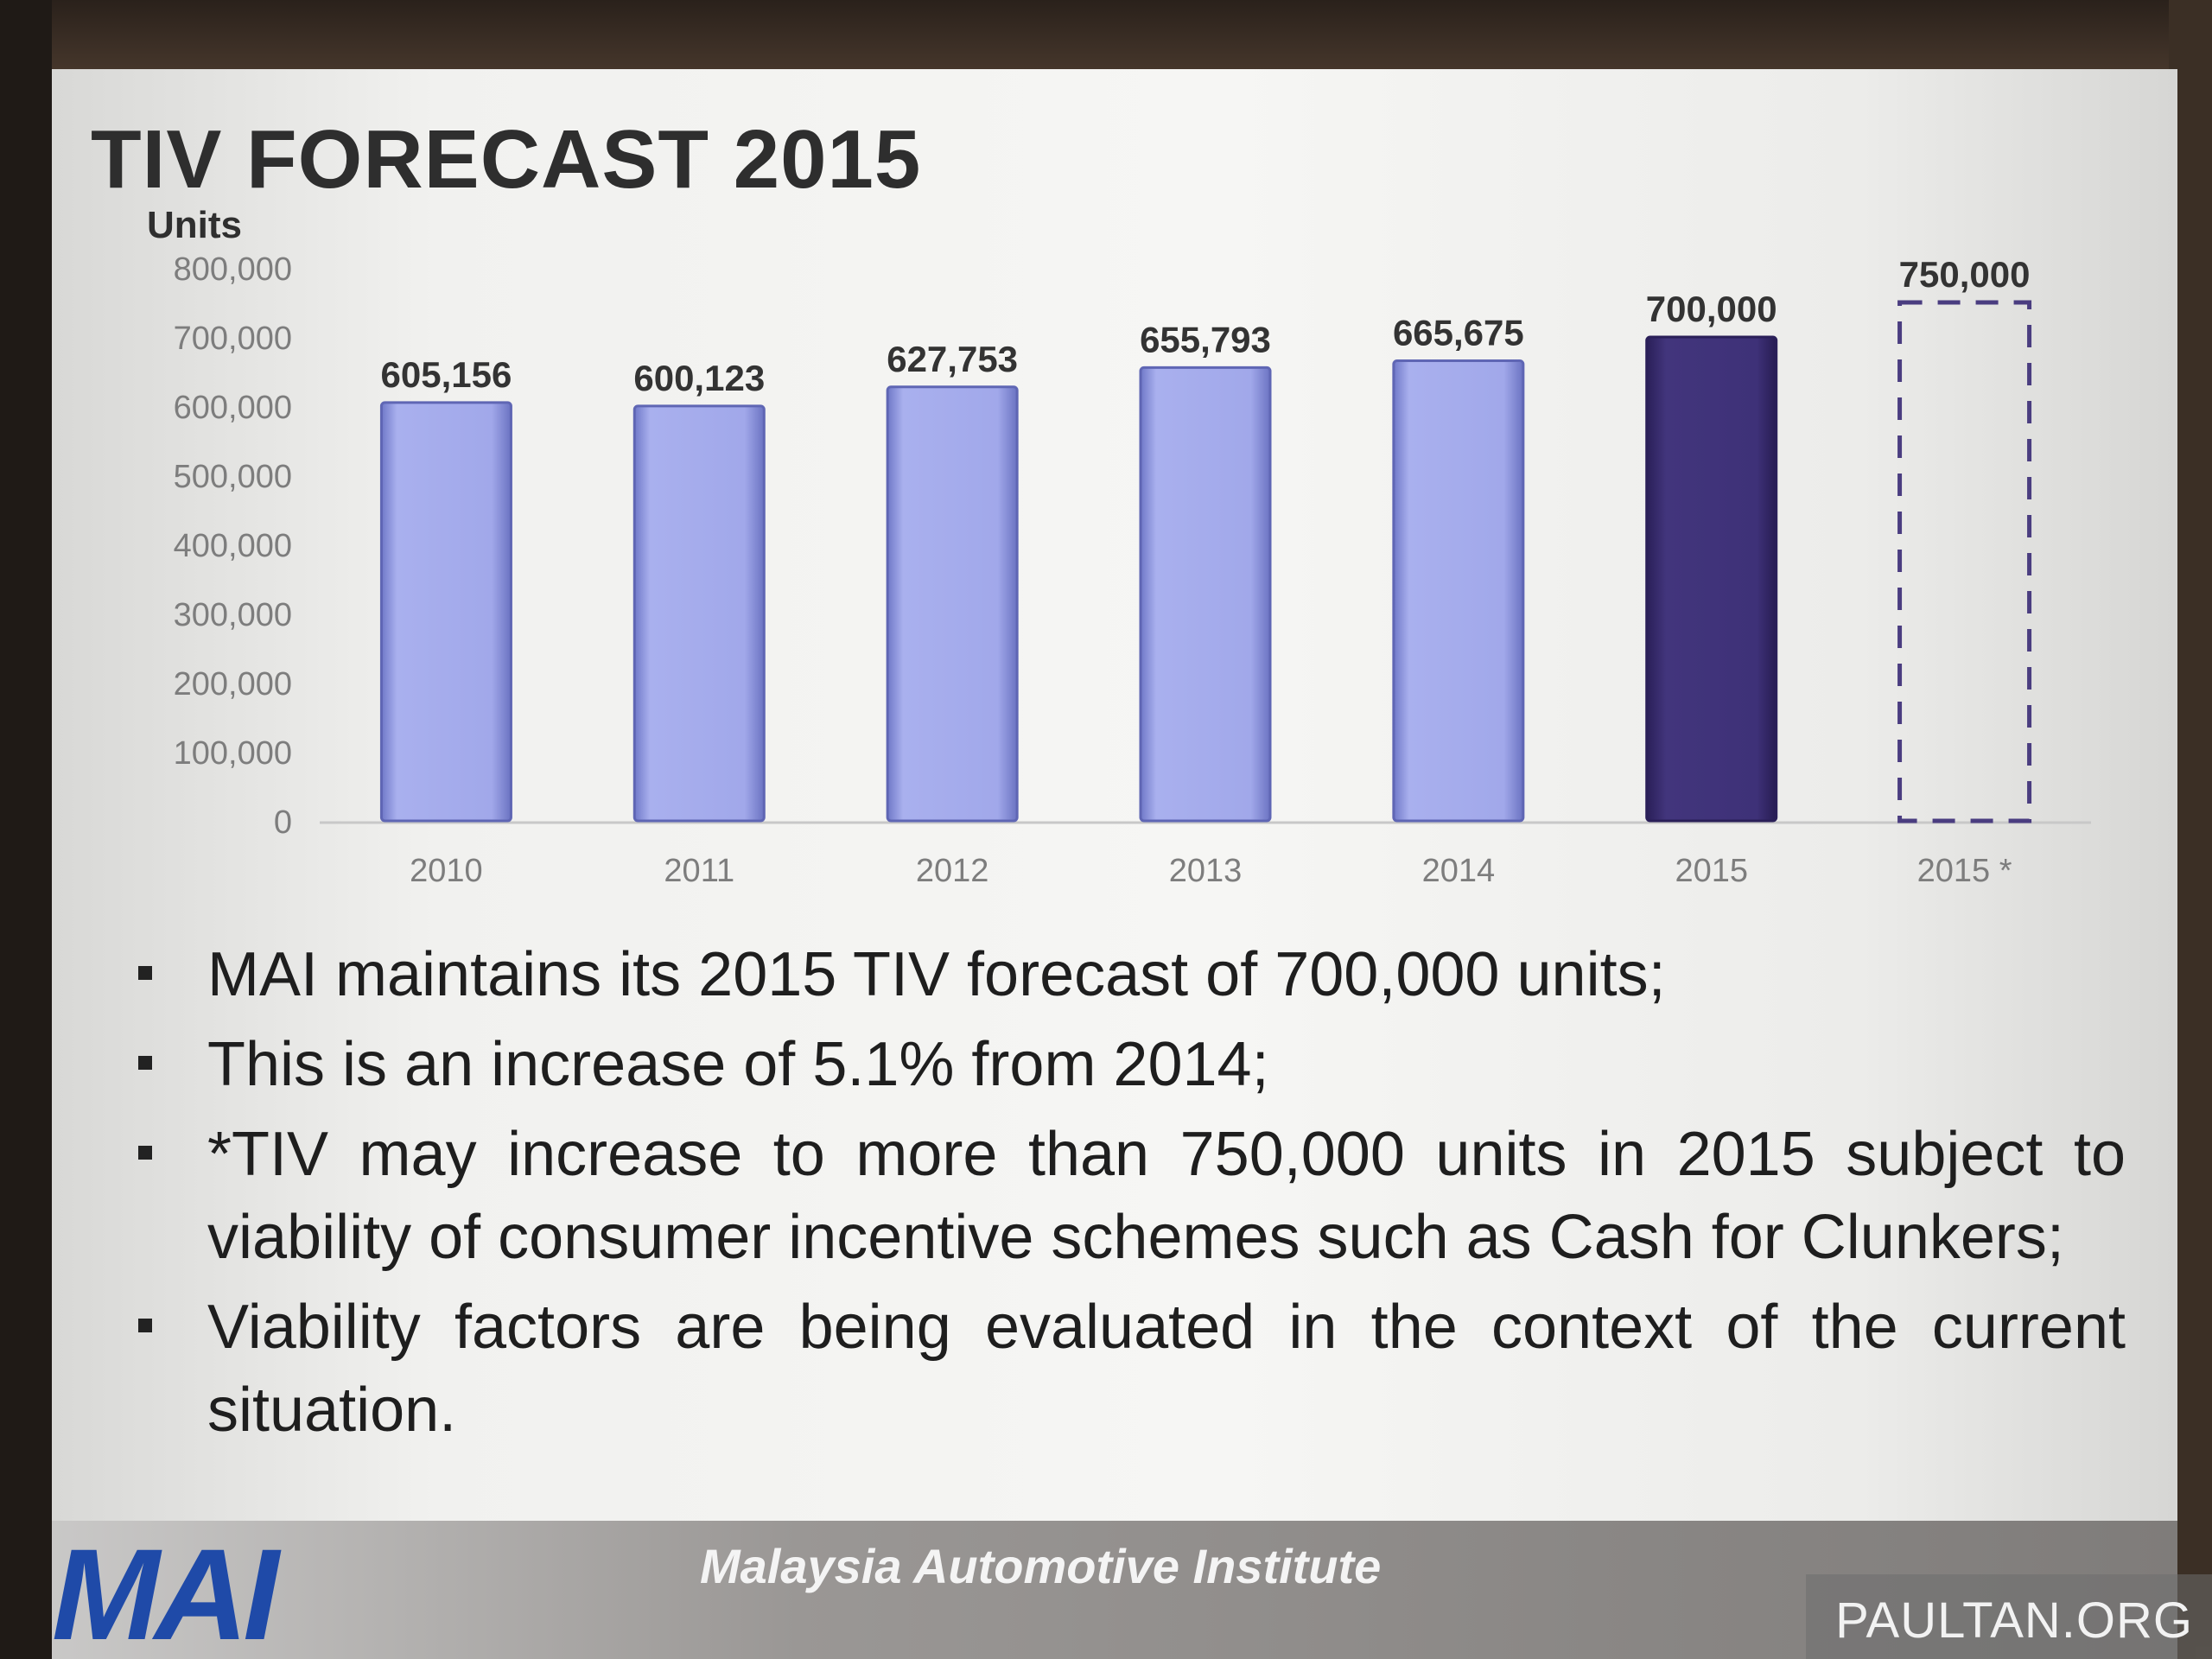  Describe the element at coordinates (283, 822) in the screenshot. I see `y-tick-label: 0` at that location.